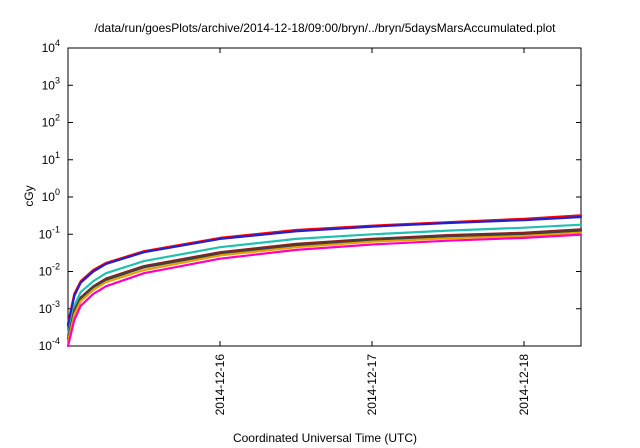  I want to click on y-tick-label: 10³, so click(51, 83).